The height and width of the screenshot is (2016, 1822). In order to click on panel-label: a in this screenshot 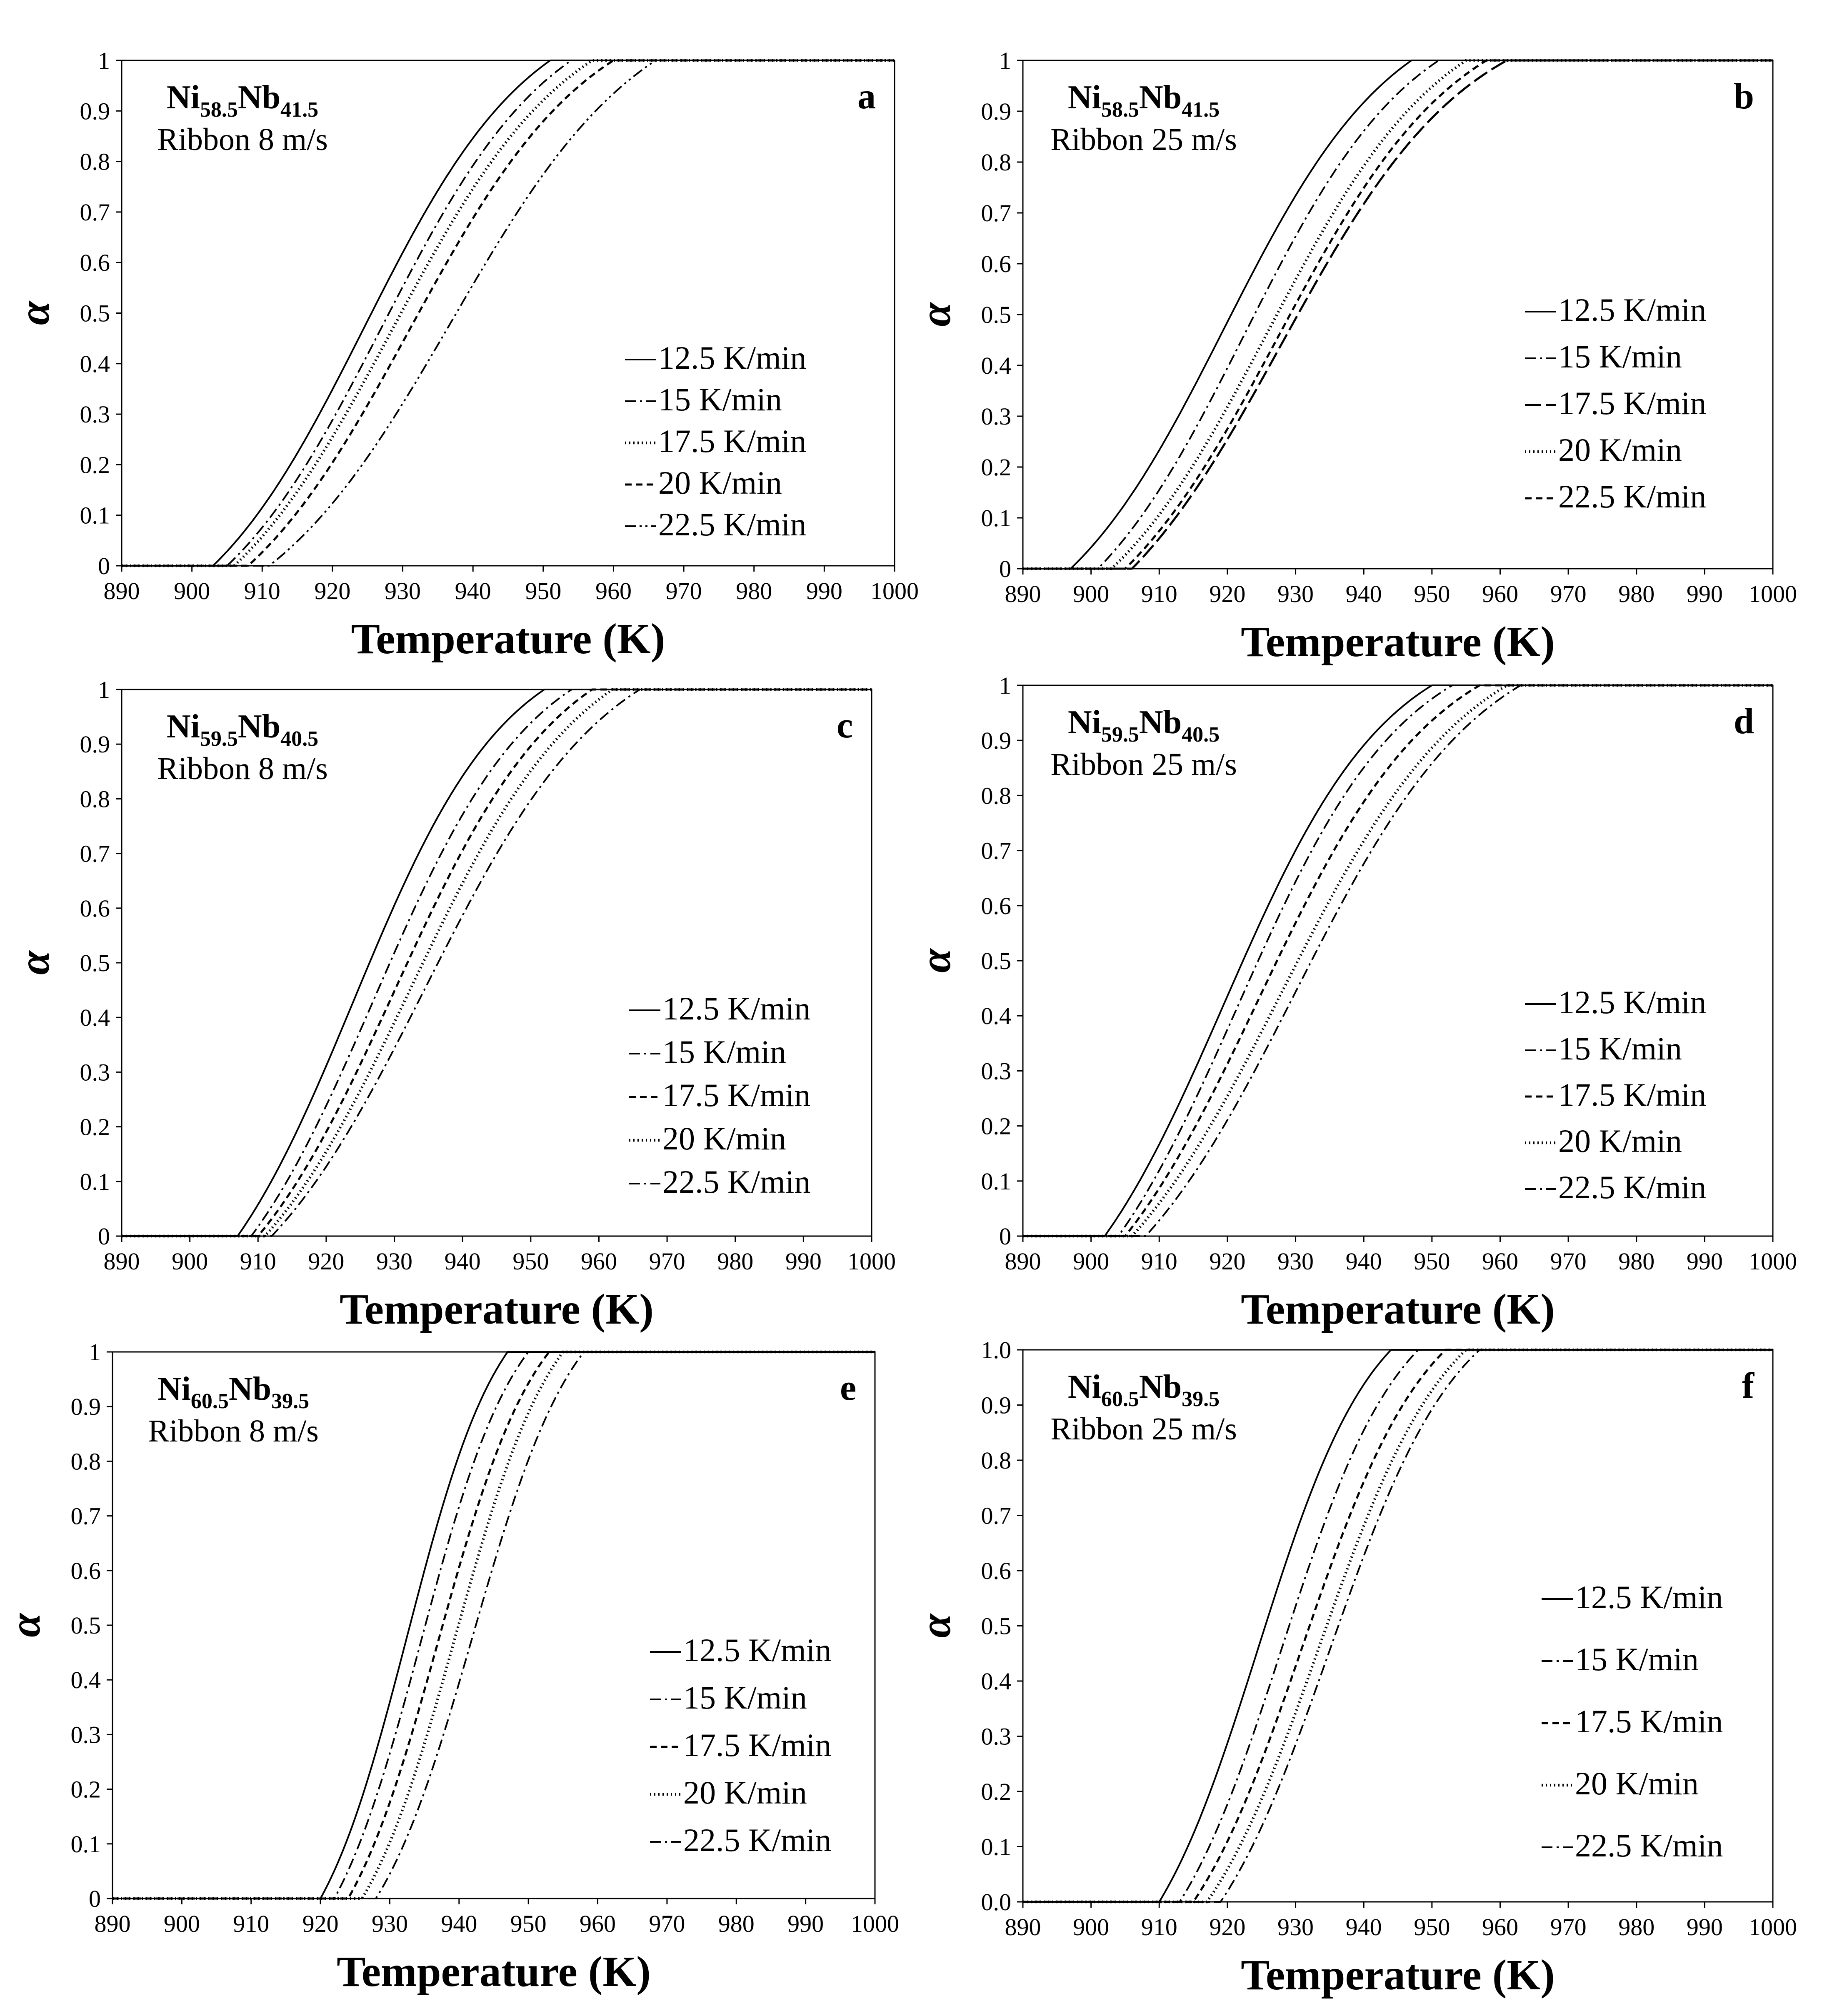, I will do `click(867, 96)`.